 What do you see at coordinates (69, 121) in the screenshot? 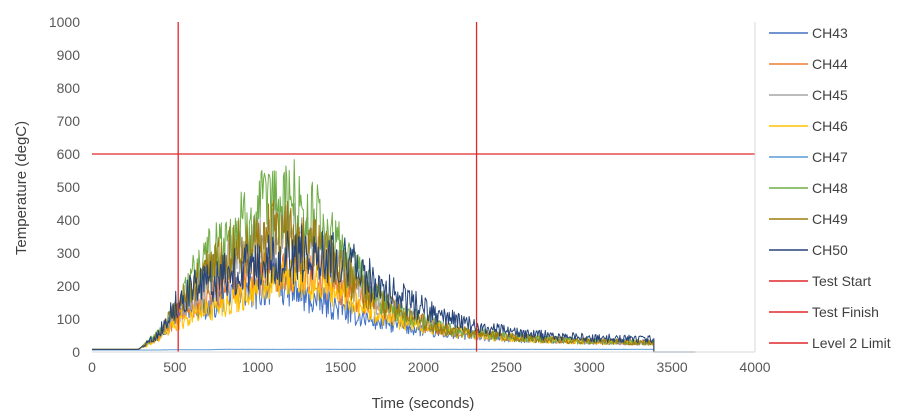
I see `y-tick-label: 700` at bounding box center [69, 121].